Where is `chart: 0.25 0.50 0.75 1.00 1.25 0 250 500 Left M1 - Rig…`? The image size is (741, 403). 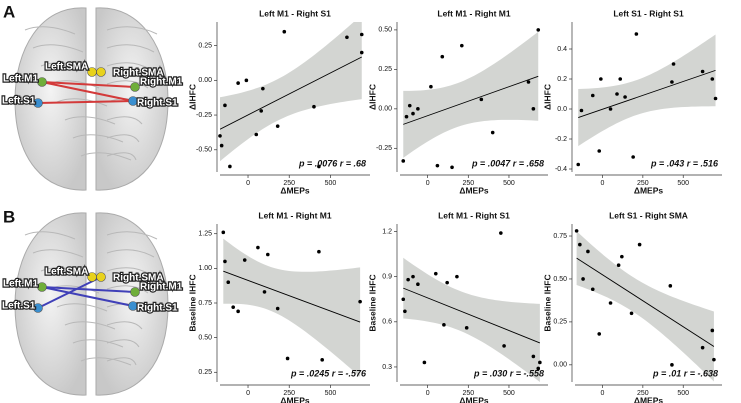
chart: 0.25 0.50 0.75 1.00 1.25 0 250 500 Left M1 - Rig… is located at coordinates (278, 306).